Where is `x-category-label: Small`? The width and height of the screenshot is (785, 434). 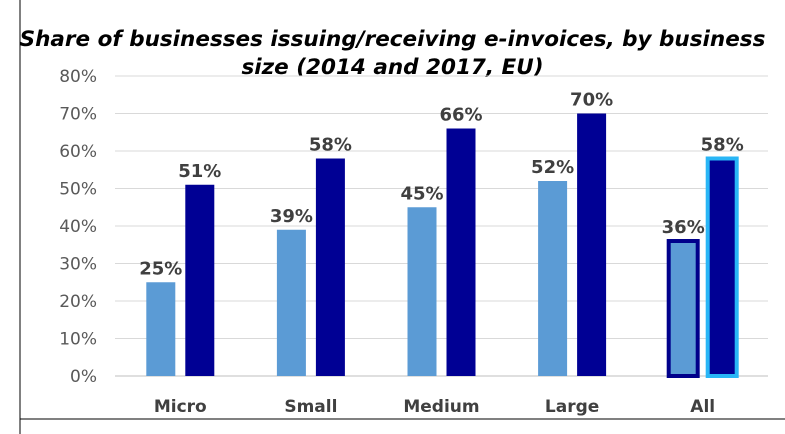
x-category-label: Small is located at coordinates (310, 407).